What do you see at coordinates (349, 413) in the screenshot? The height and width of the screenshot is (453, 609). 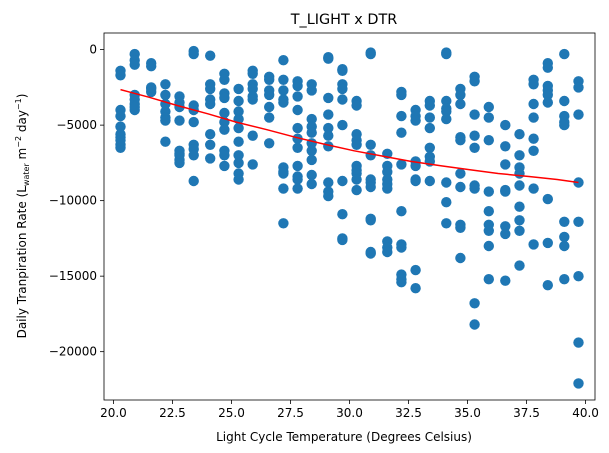 I see `x-tick-label: 30.0` at bounding box center [349, 413].